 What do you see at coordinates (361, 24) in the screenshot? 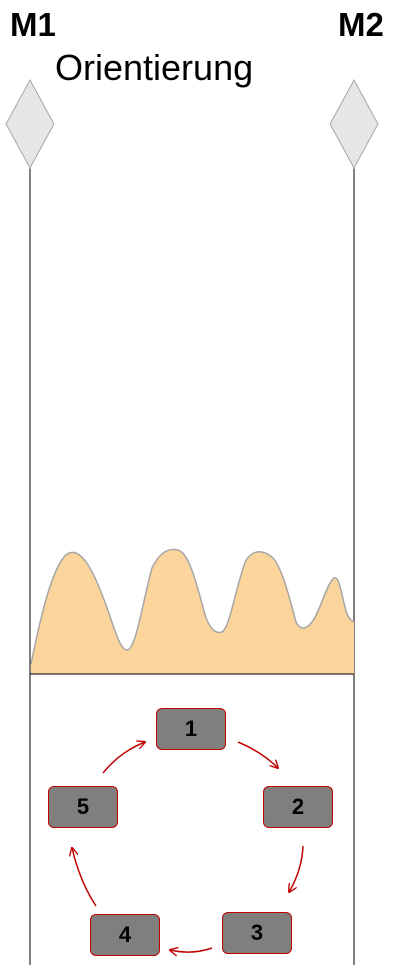
I see `milestone-m2-label: M2` at bounding box center [361, 24].